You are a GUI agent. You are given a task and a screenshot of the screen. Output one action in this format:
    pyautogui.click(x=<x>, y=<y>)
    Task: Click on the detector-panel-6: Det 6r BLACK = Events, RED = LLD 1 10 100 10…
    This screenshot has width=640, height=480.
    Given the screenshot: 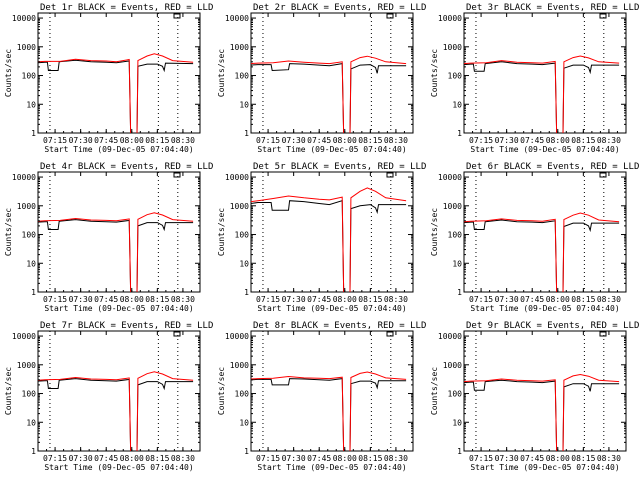 What is the action you would take?
    pyautogui.click(x=534, y=237)
    